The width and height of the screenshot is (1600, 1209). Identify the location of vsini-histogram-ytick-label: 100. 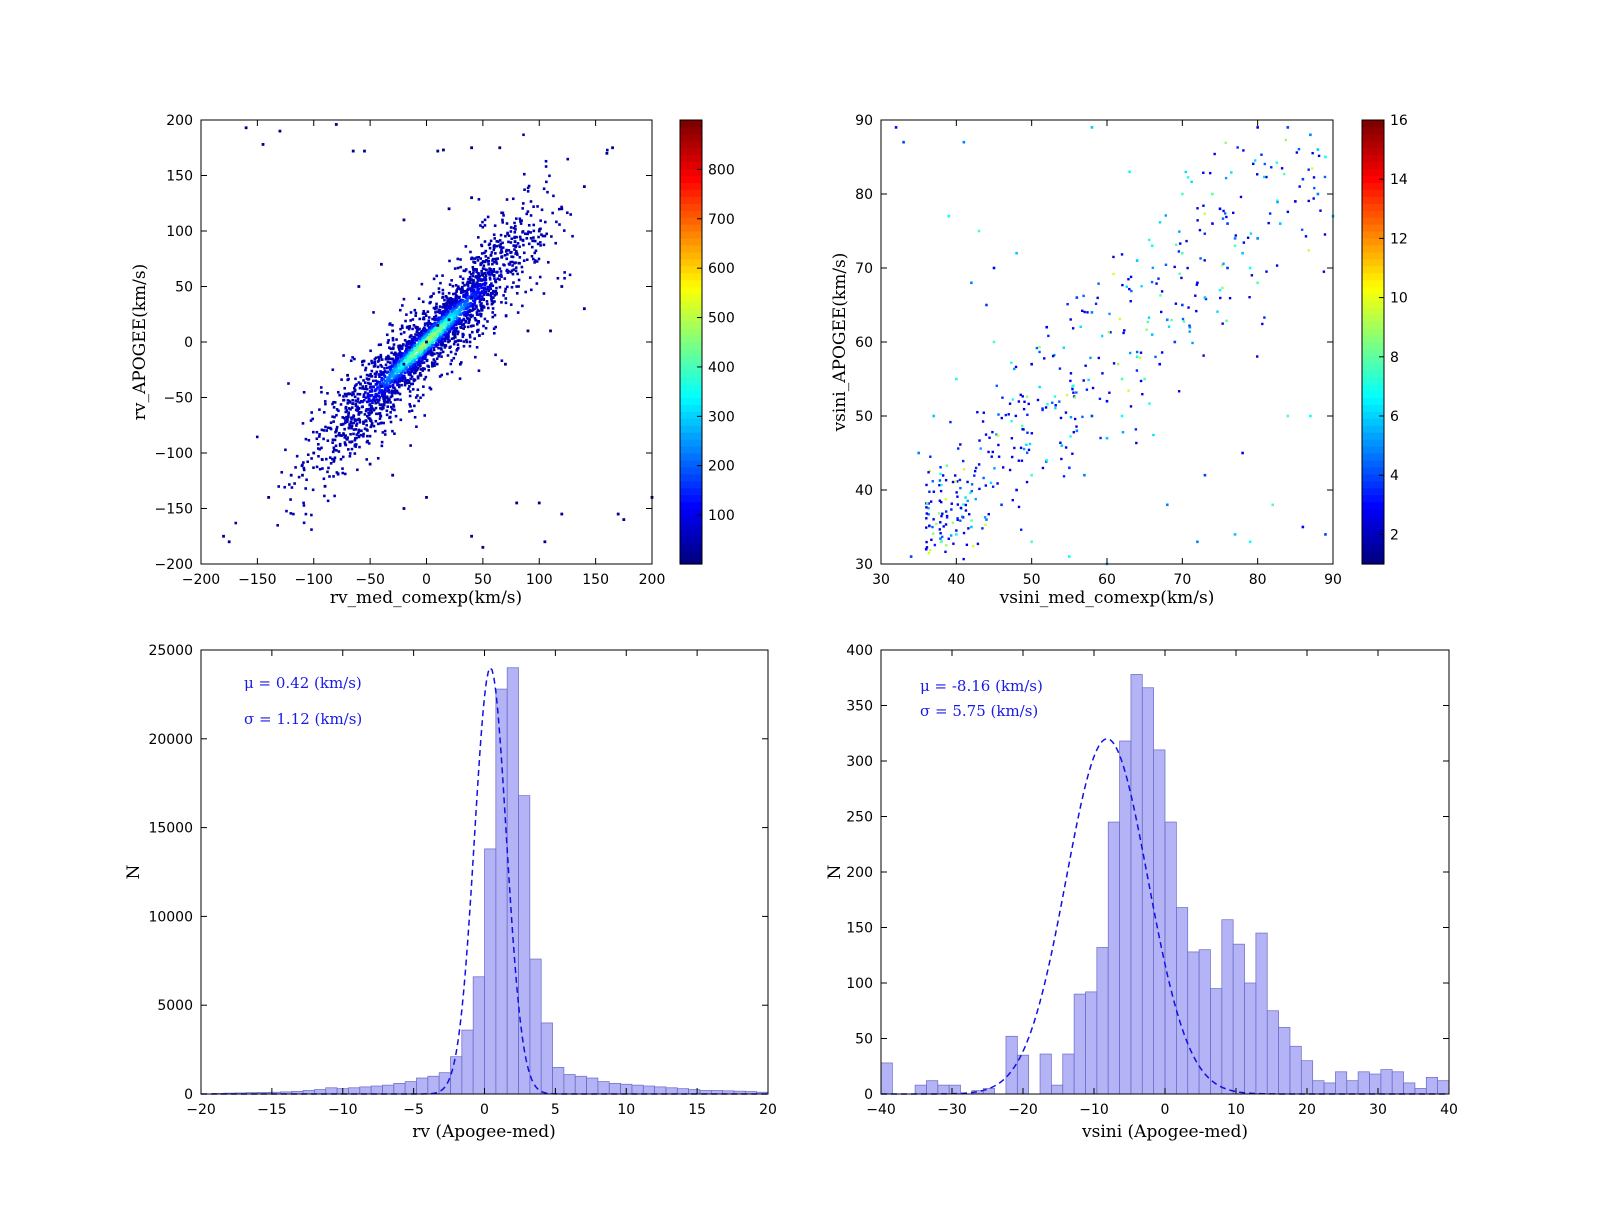
(859, 984).